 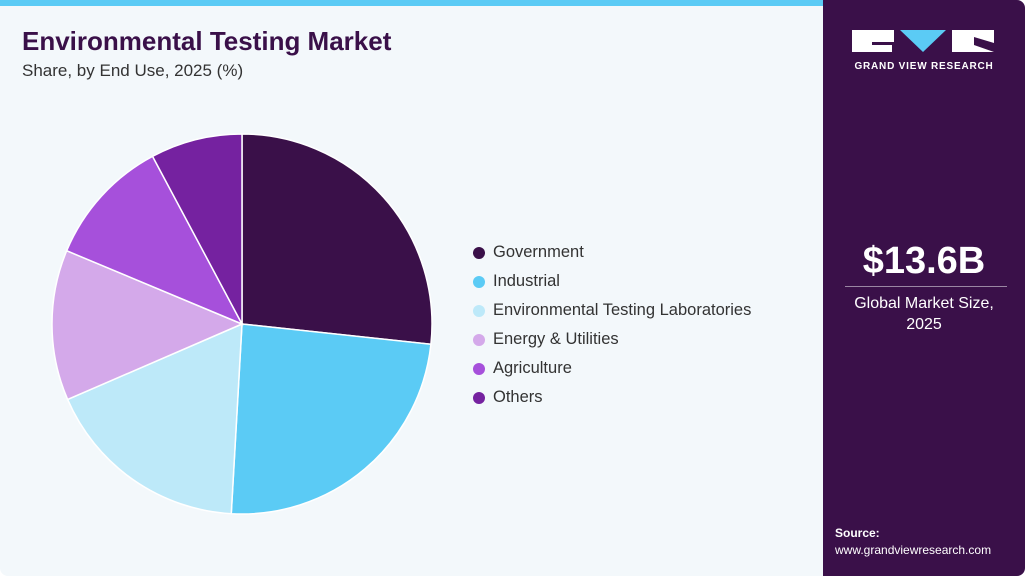 I want to click on pie-slice-others, so click(x=197, y=229).